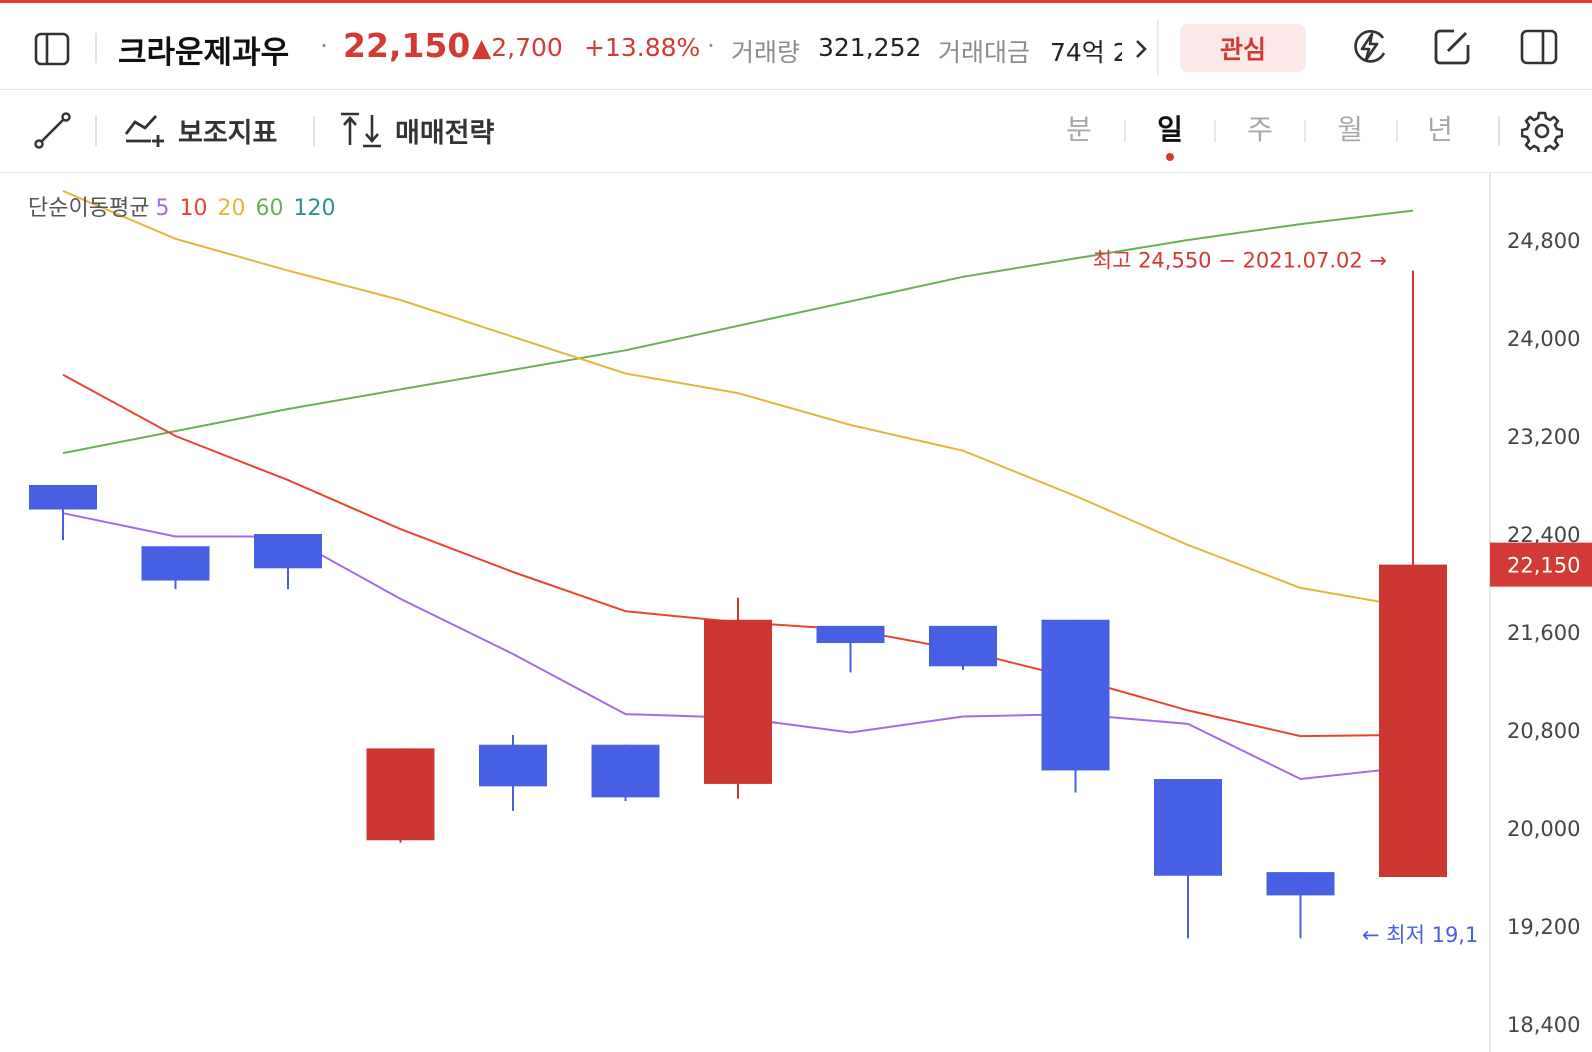 The height and width of the screenshot is (1052, 1592). Describe the element at coordinates (642, 47) in the screenshot. I see `price-change-percent: +13.88%` at that location.